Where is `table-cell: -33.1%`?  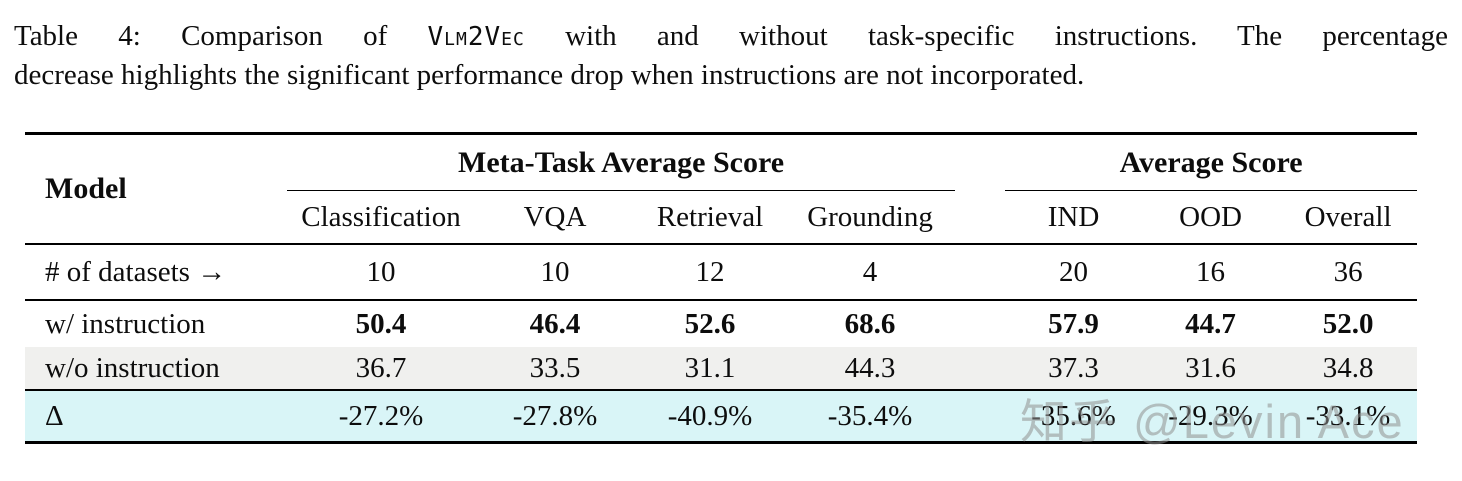 table-cell: -33.1% is located at coordinates (1348, 415).